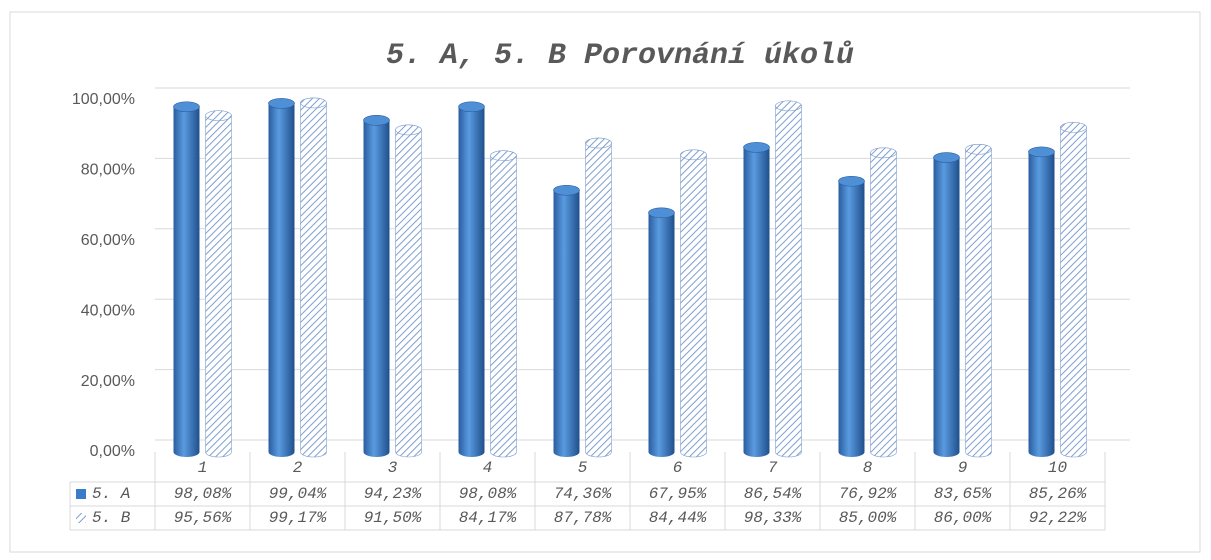 This screenshot has height=560, width=1211. What do you see at coordinates (773, 494) in the screenshot?
I see `table-value: 86,54%` at bounding box center [773, 494].